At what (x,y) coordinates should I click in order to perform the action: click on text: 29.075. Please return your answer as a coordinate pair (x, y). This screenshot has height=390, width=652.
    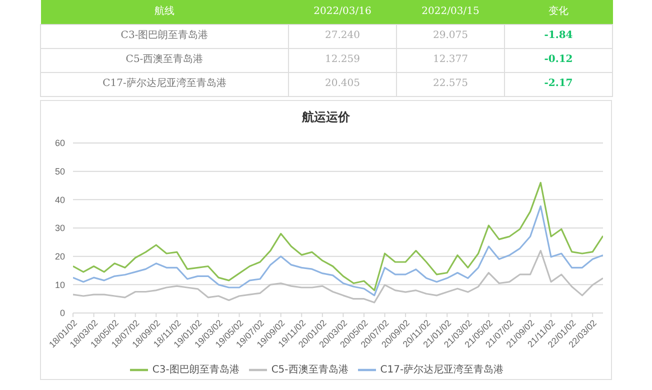
    Looking at the image, I should click on (450, 36).